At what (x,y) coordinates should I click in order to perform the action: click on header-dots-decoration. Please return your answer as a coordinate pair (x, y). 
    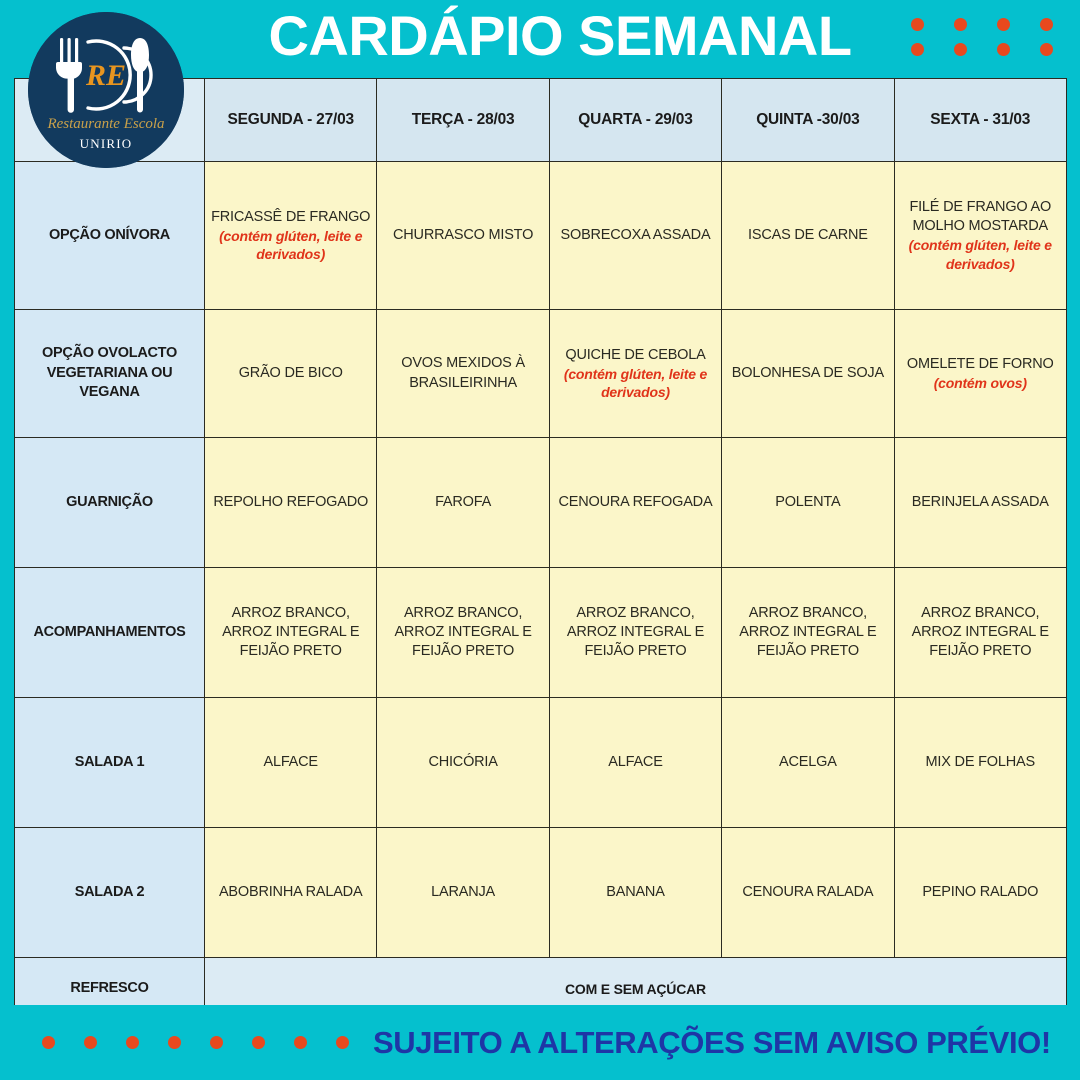
    Looking at the image, I should click on (982, 37).